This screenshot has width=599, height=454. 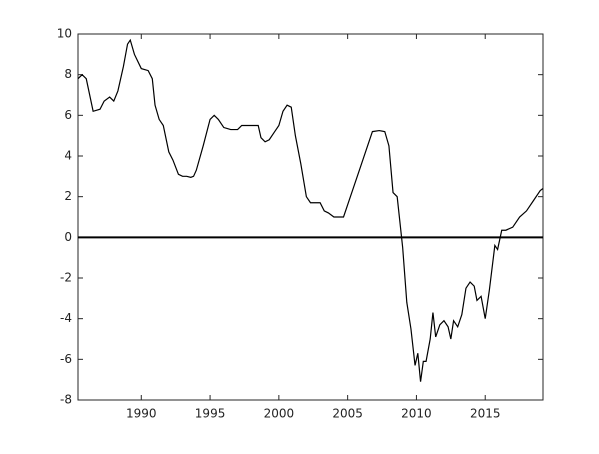 What do you see at coordinates (279, 414) in the screenshot?
I see `x-tick-label: 2000` at bounding box center [279, 414].